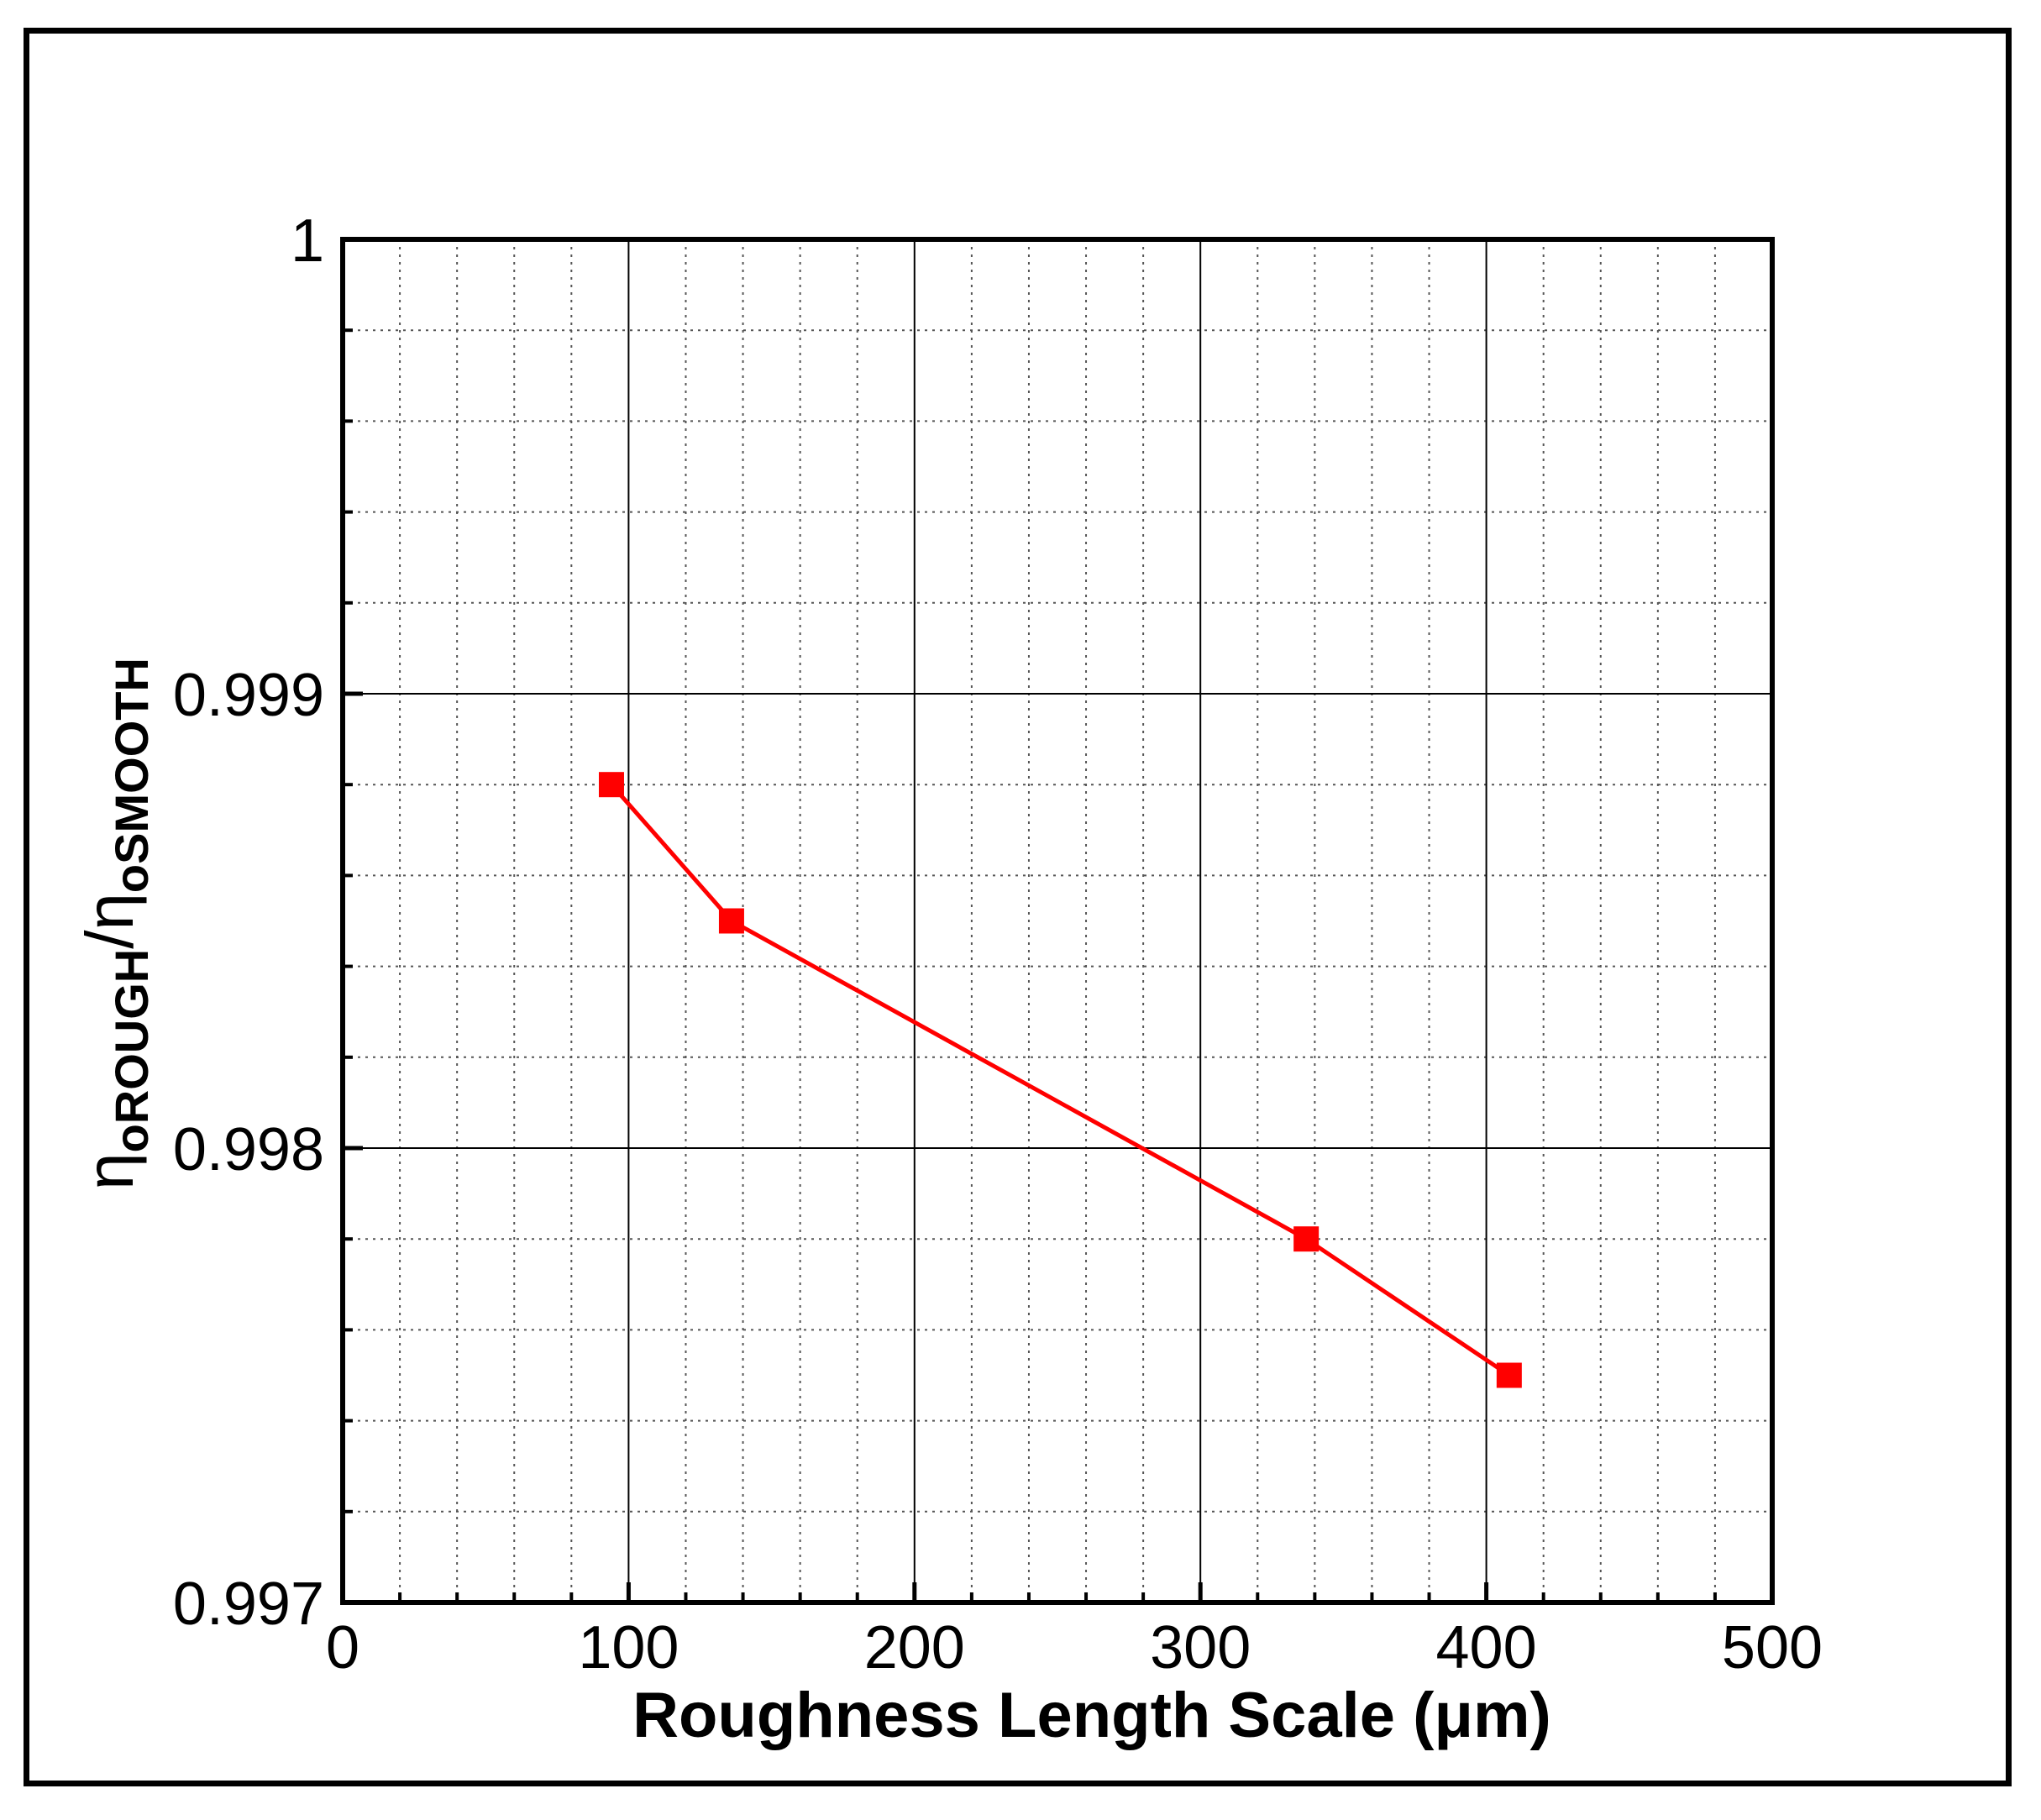  Describe the element at coordinates (342, 1647) in the screenshot. I see `x-tick-label: 0` at that location.